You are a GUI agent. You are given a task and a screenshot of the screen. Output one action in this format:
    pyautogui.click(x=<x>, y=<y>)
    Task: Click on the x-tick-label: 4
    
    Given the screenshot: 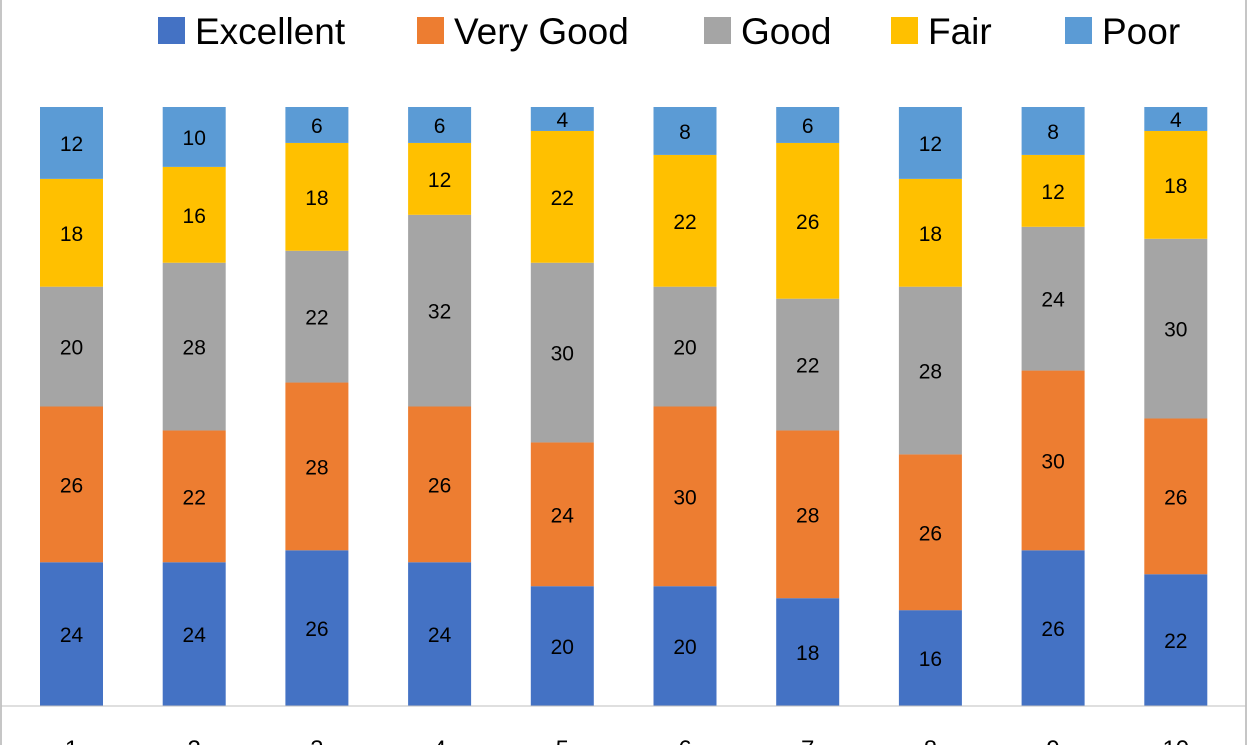 What is the action you would take?
    pyautogui.click(x=439, y=740)
    